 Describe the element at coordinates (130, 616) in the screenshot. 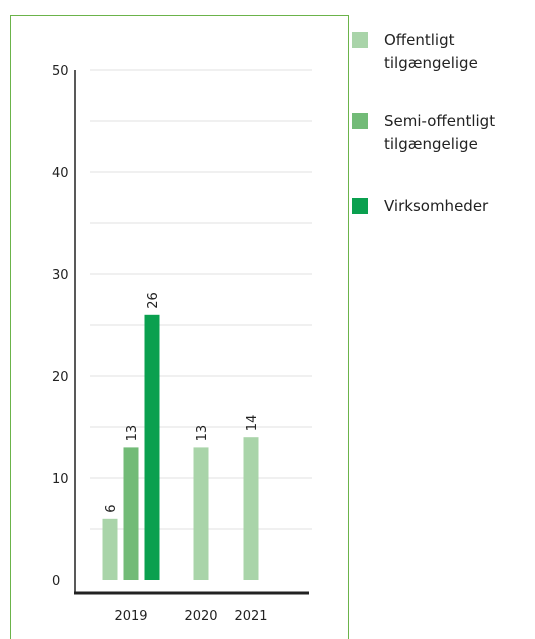

I see `x-tick-label: 2019` at that location.